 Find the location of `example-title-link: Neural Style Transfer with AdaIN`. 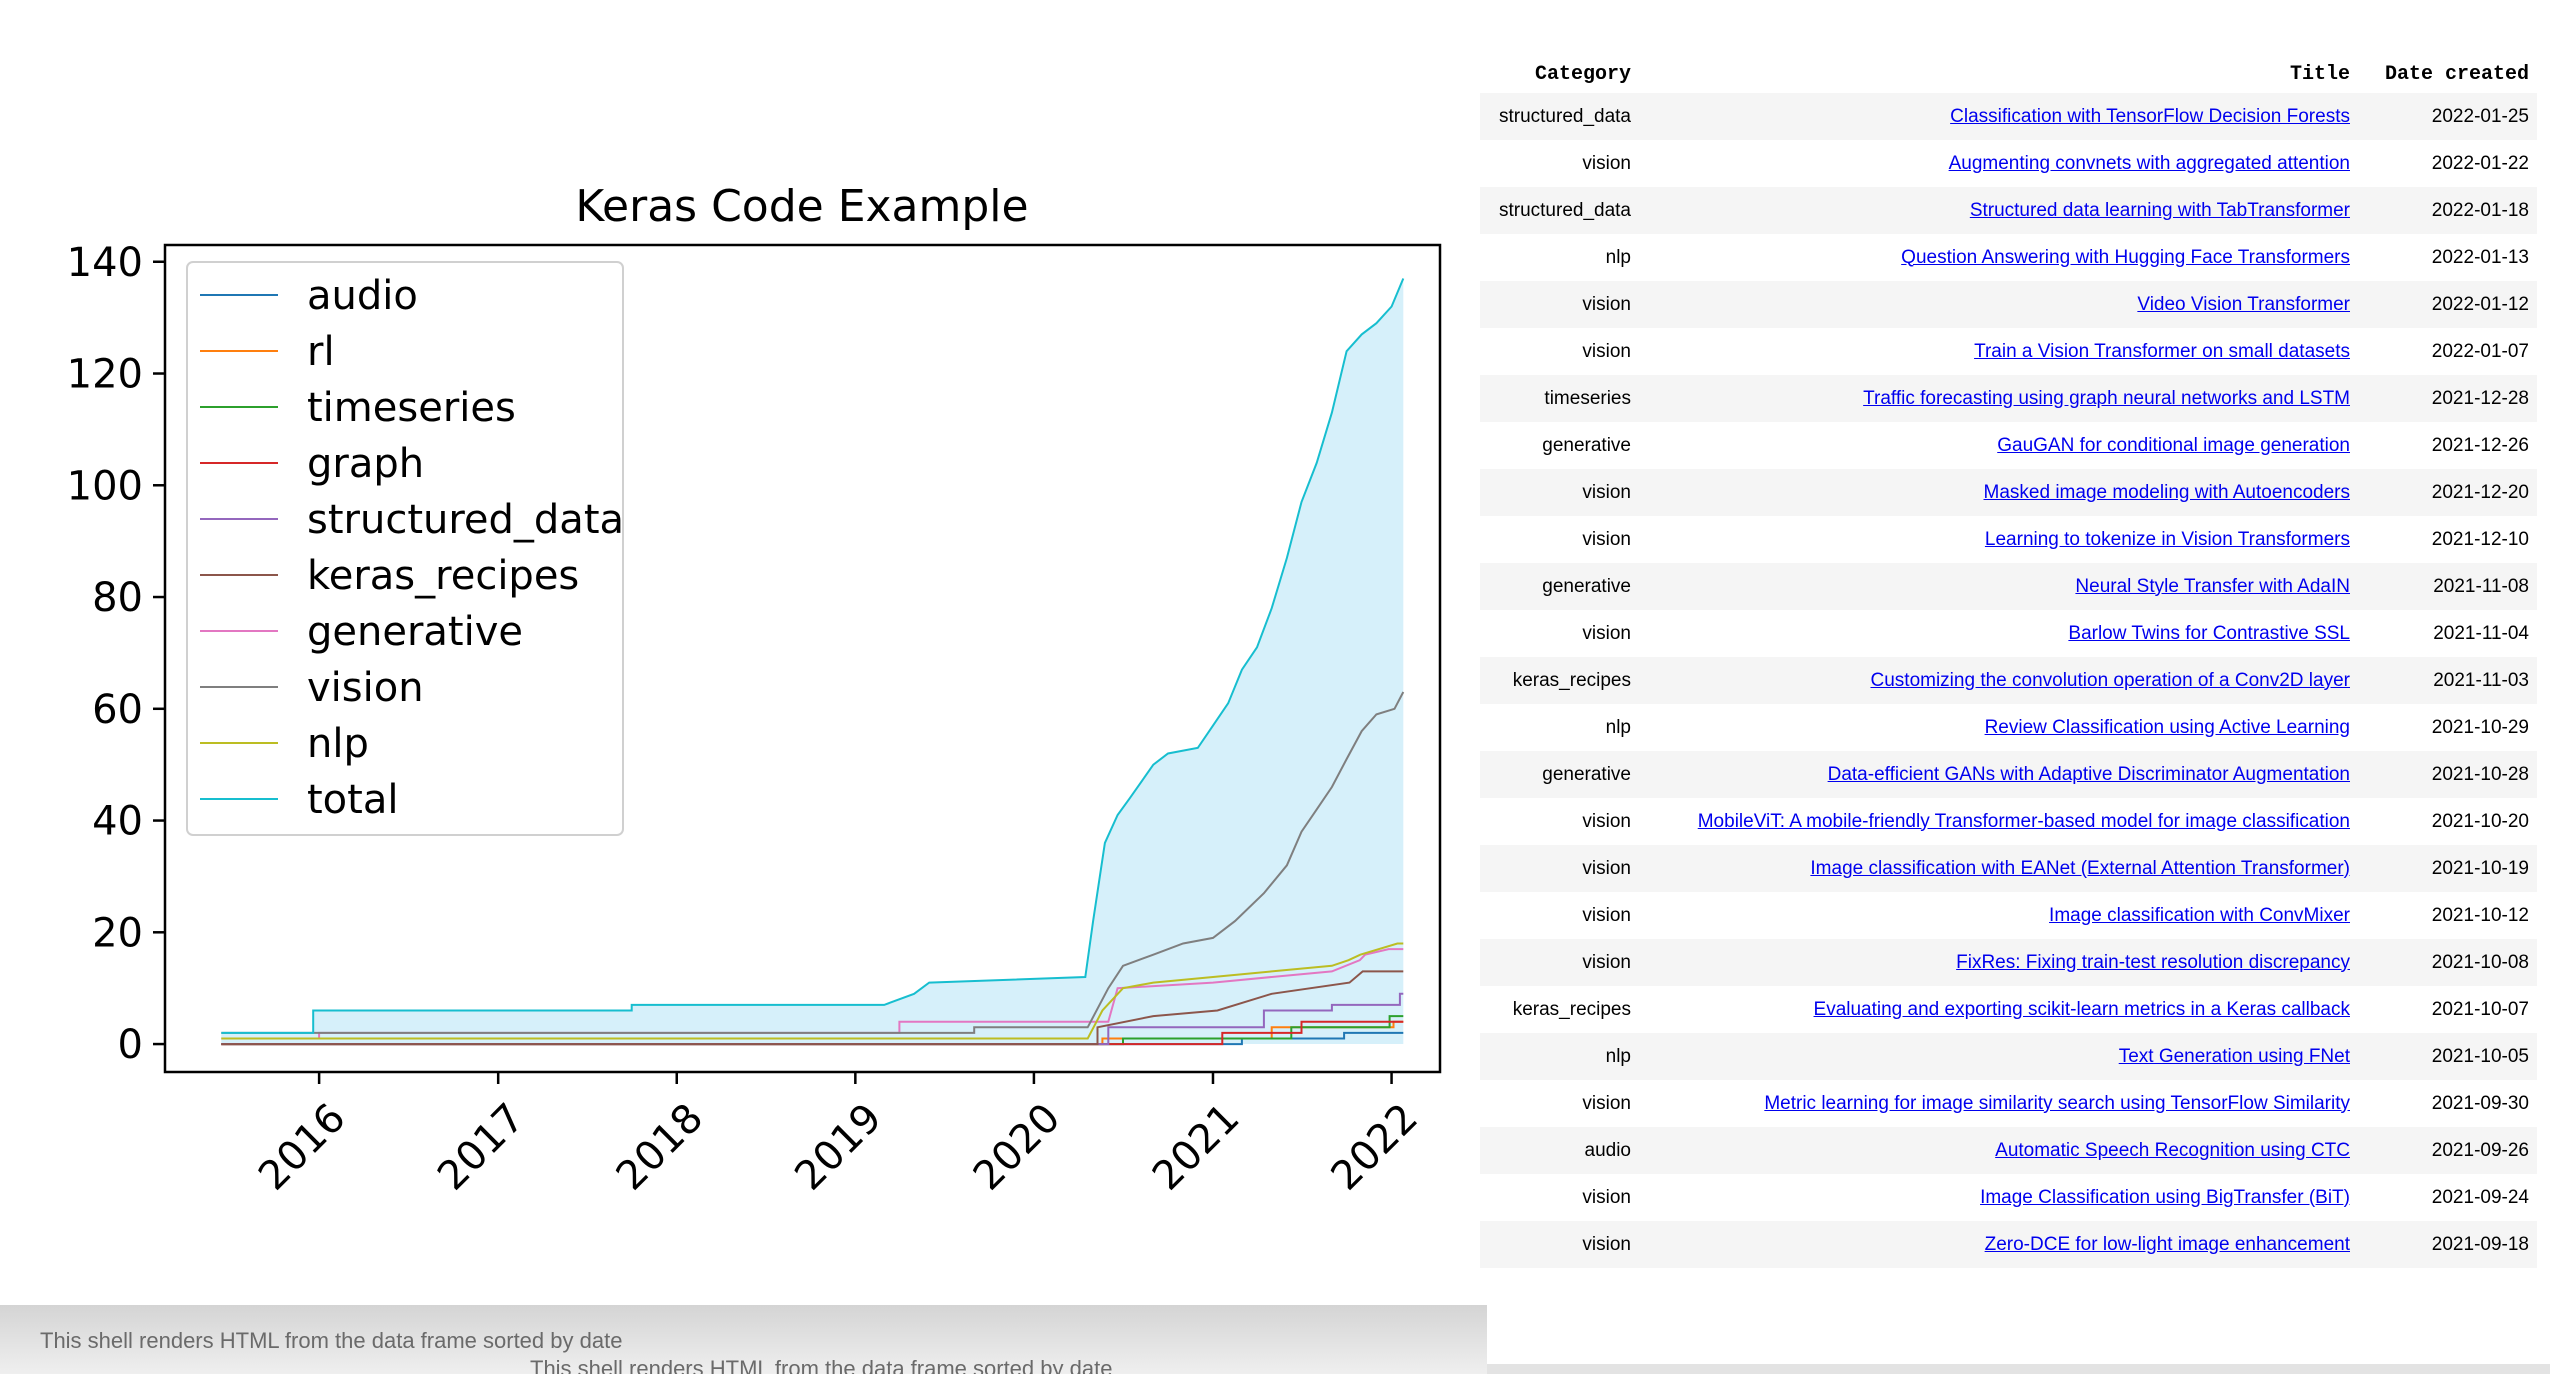

example-title-link: Neural Style Transfer with AdaIN is located at coordinates (2212, 586).